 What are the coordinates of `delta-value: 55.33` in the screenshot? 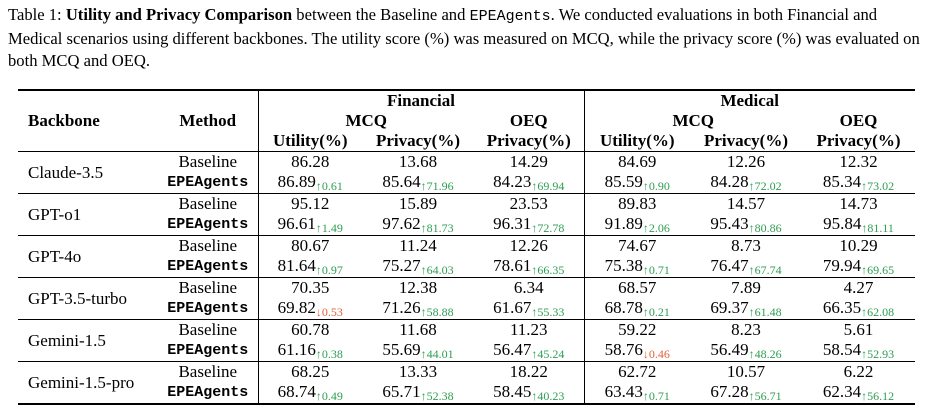 It's located at (551, 312).